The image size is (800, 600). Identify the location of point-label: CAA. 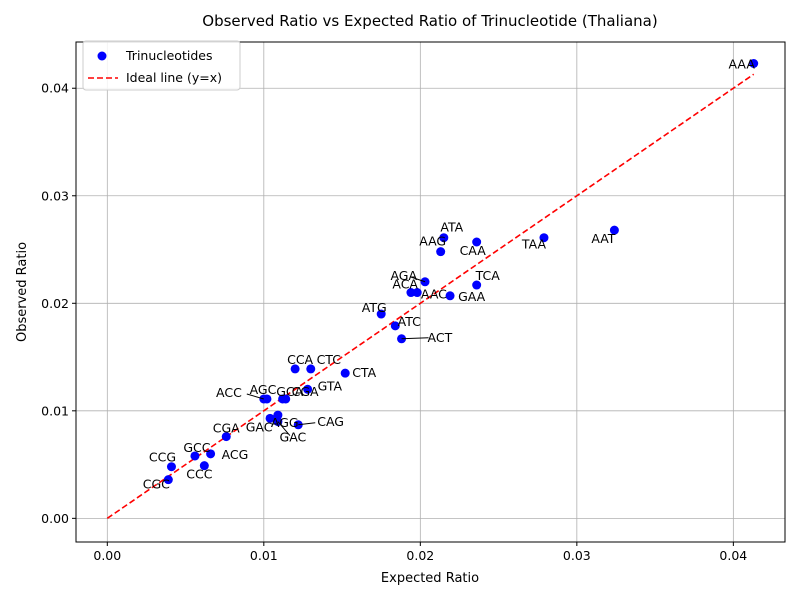
(473, 250).